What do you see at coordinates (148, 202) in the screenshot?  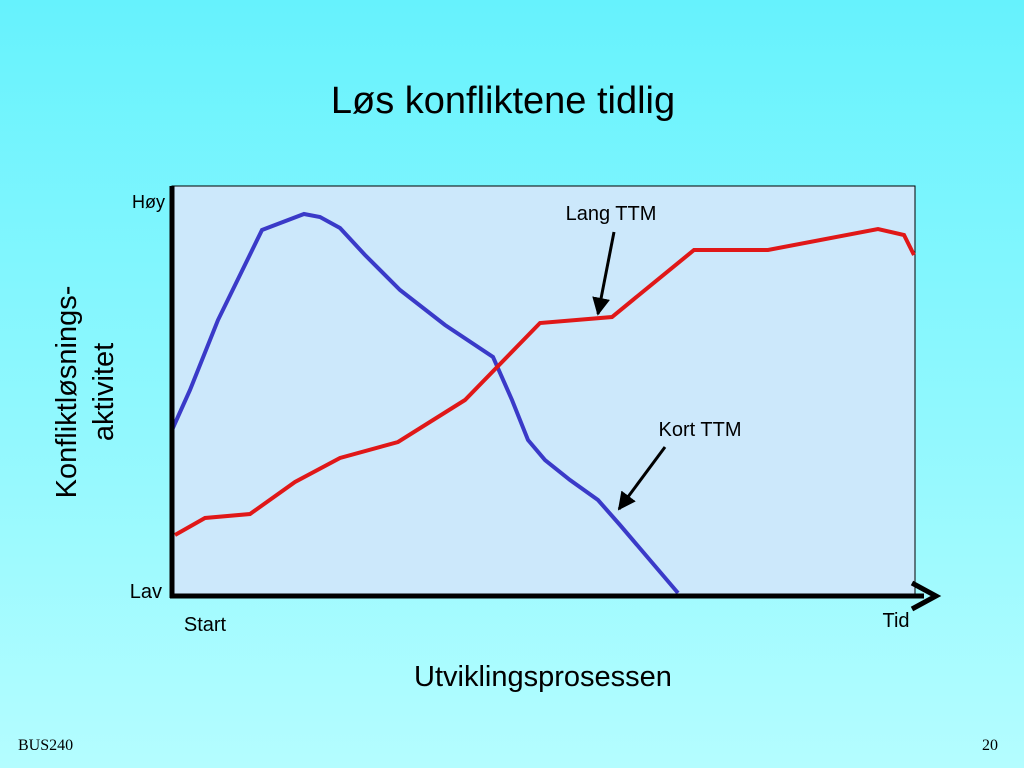 I see `y-high-label: Høy` at bounding box center [148, 202].